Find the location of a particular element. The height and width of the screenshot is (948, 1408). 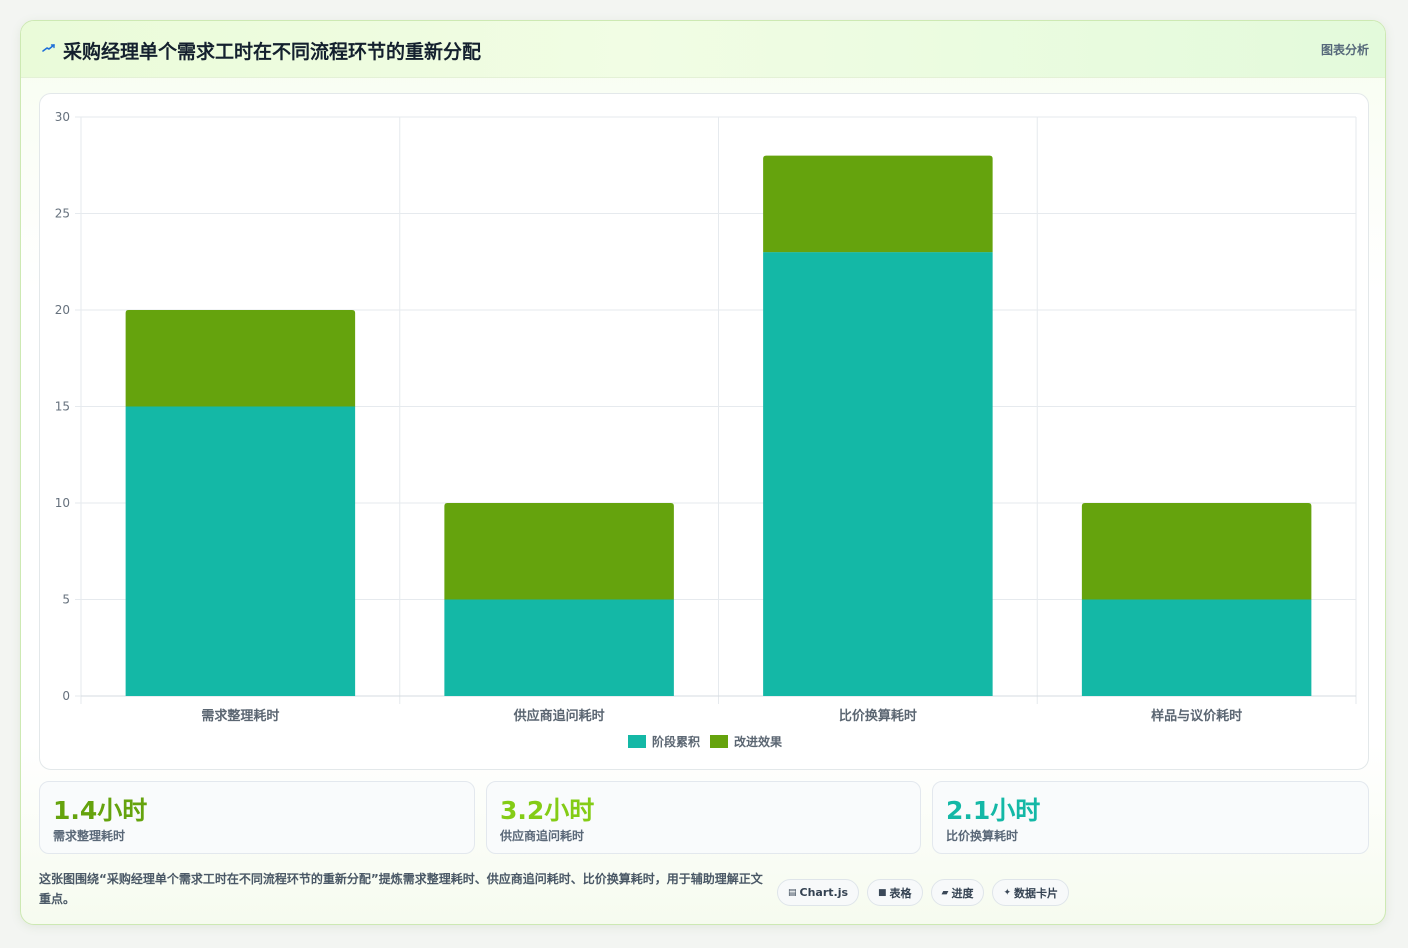

y-tick-label: 25 is located at coordinates (62, 214).